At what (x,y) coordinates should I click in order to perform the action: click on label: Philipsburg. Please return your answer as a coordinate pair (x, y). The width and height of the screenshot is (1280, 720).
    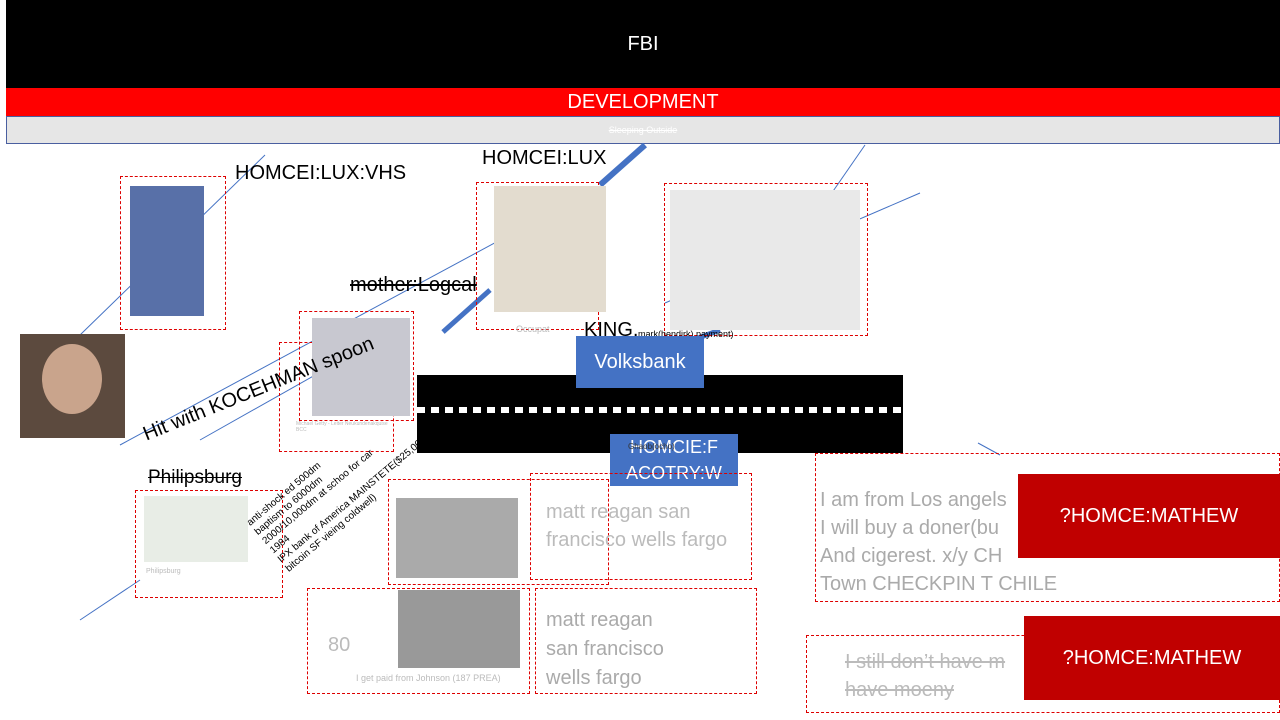
    Looking at the image, I should click on (195, 477).